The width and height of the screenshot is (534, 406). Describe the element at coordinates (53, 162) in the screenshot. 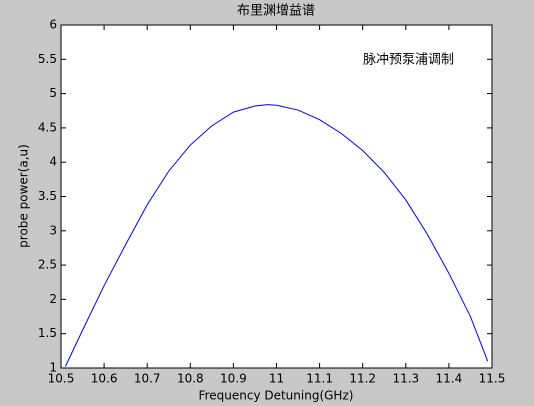

I see `y-tick-label: 4` at that location.